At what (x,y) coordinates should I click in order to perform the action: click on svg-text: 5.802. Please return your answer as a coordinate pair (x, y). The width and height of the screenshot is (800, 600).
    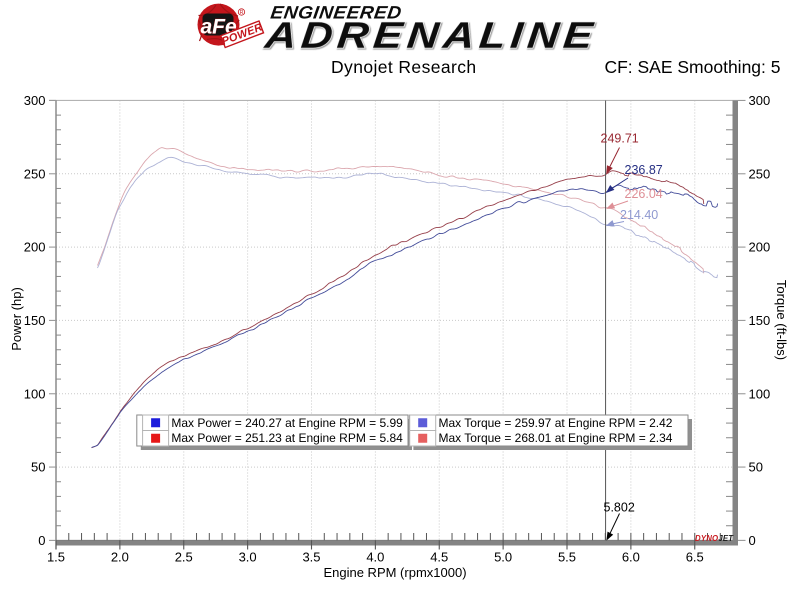
    Looking at the image, I should click on (619, 508).